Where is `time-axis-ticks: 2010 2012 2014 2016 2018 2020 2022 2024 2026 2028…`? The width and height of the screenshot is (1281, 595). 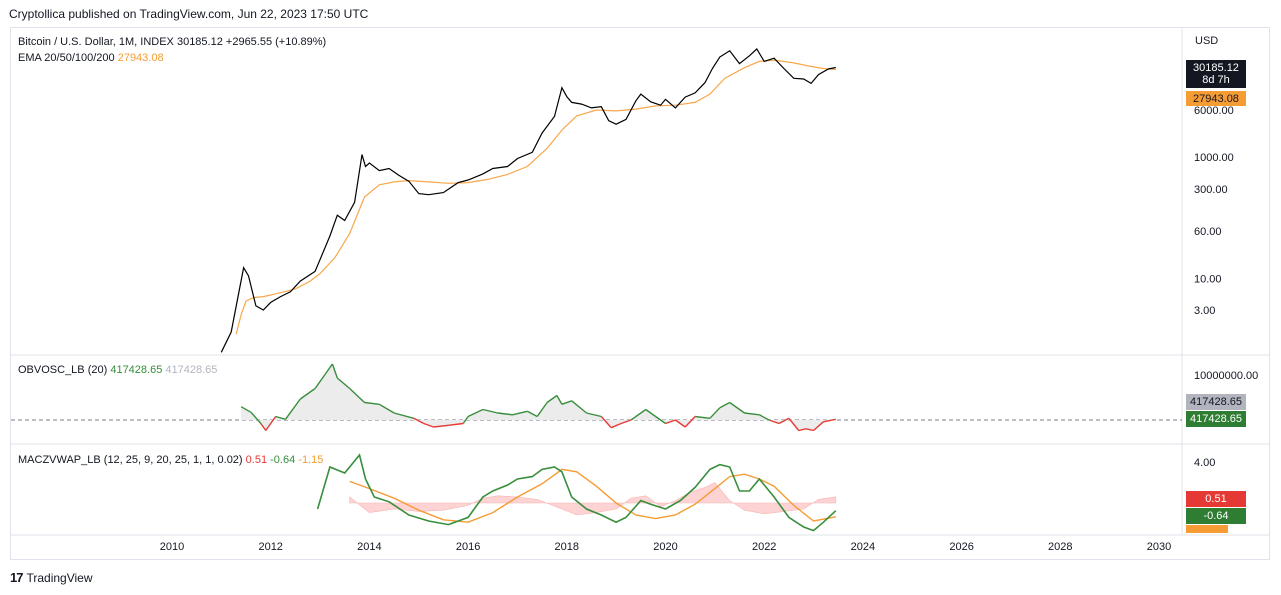 time-axis-ticks: 2010 2012 2014 2016 2018 2020 2022 2024 2026 2028… is located at coordinates (665, 547).